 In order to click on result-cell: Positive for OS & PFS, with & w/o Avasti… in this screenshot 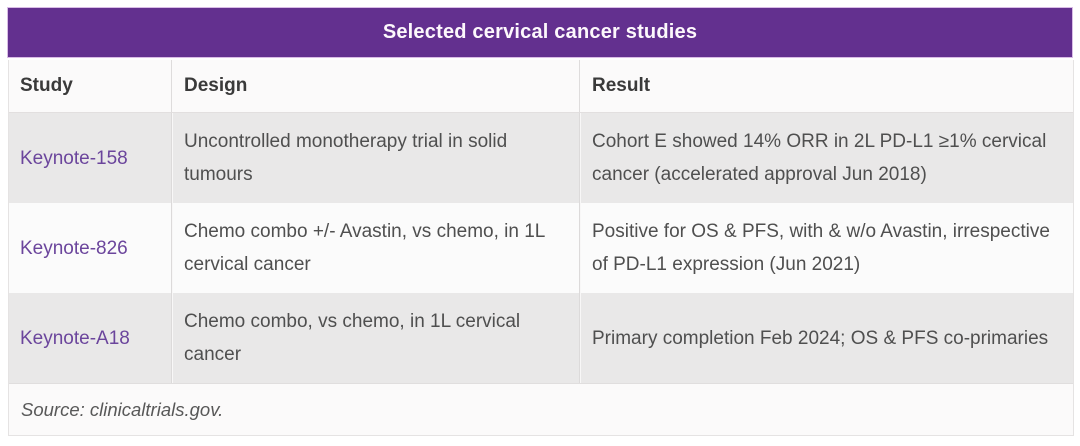, I will do `click(826, 248)`.